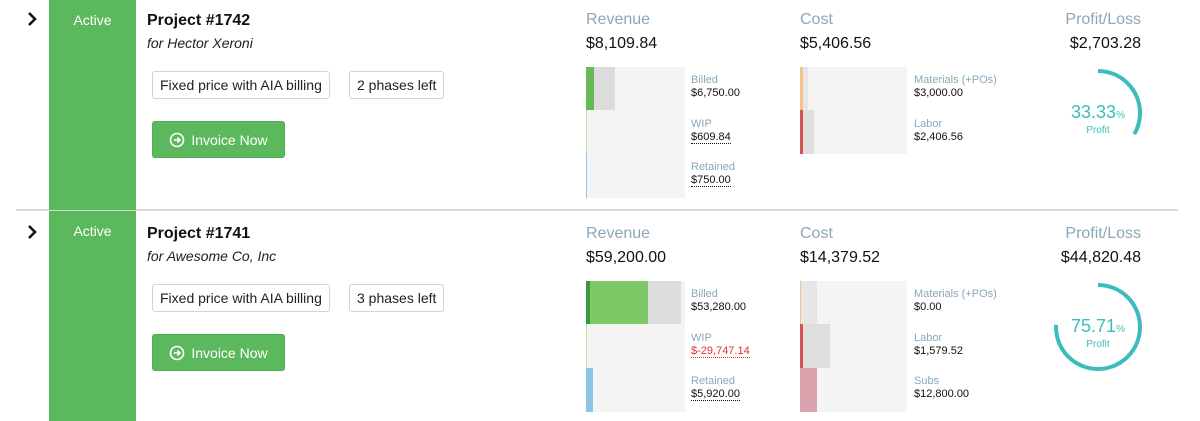 Image resolution: width=1200 pixels, height=421 pixels. I want to click on row-divider, so click(597, 210).